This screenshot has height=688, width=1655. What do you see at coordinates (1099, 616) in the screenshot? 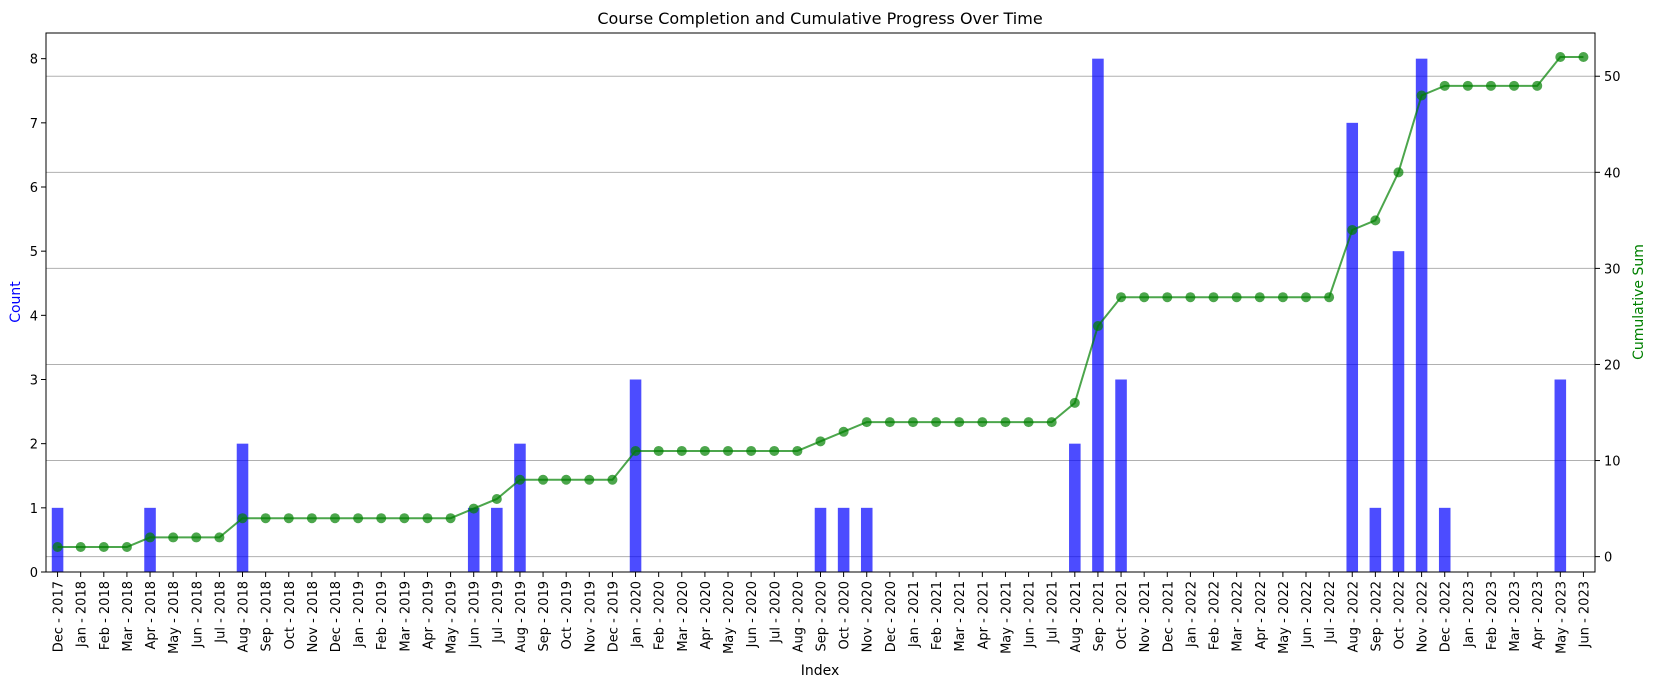
I see `x-tick-label: Sep - 2021` at bounding box center [1099, 616].